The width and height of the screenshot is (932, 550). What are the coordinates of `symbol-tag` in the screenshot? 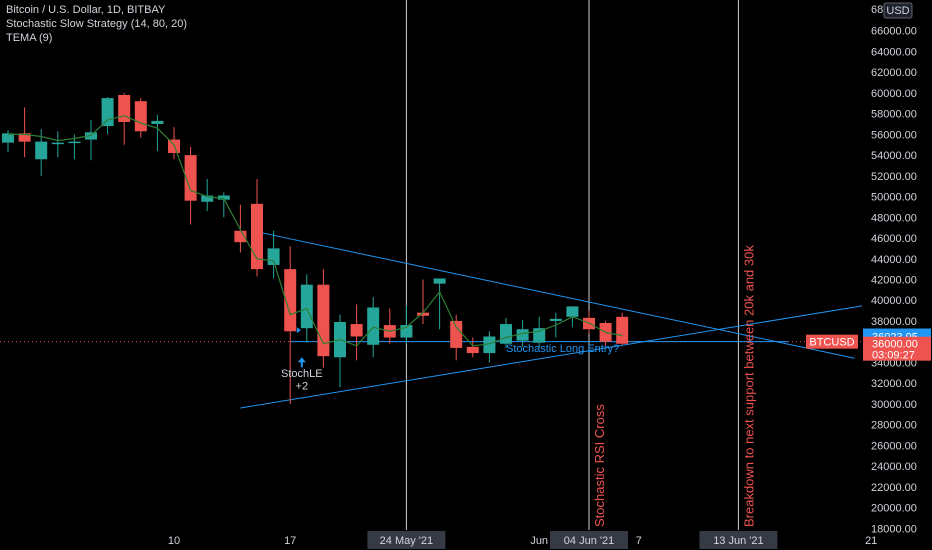 It's located at (832, 341).